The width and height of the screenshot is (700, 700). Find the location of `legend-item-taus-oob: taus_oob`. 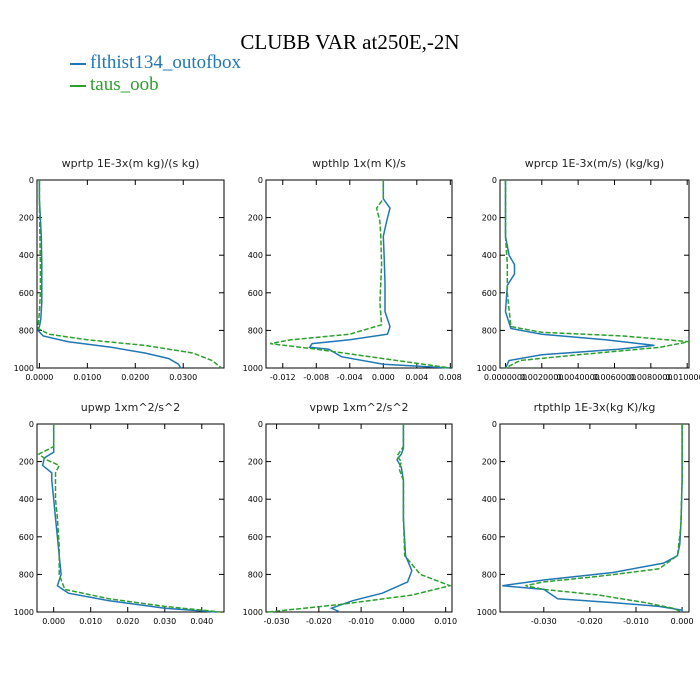

legend-item-taus-oob: taus_oob is located at coordinates (114, 85).